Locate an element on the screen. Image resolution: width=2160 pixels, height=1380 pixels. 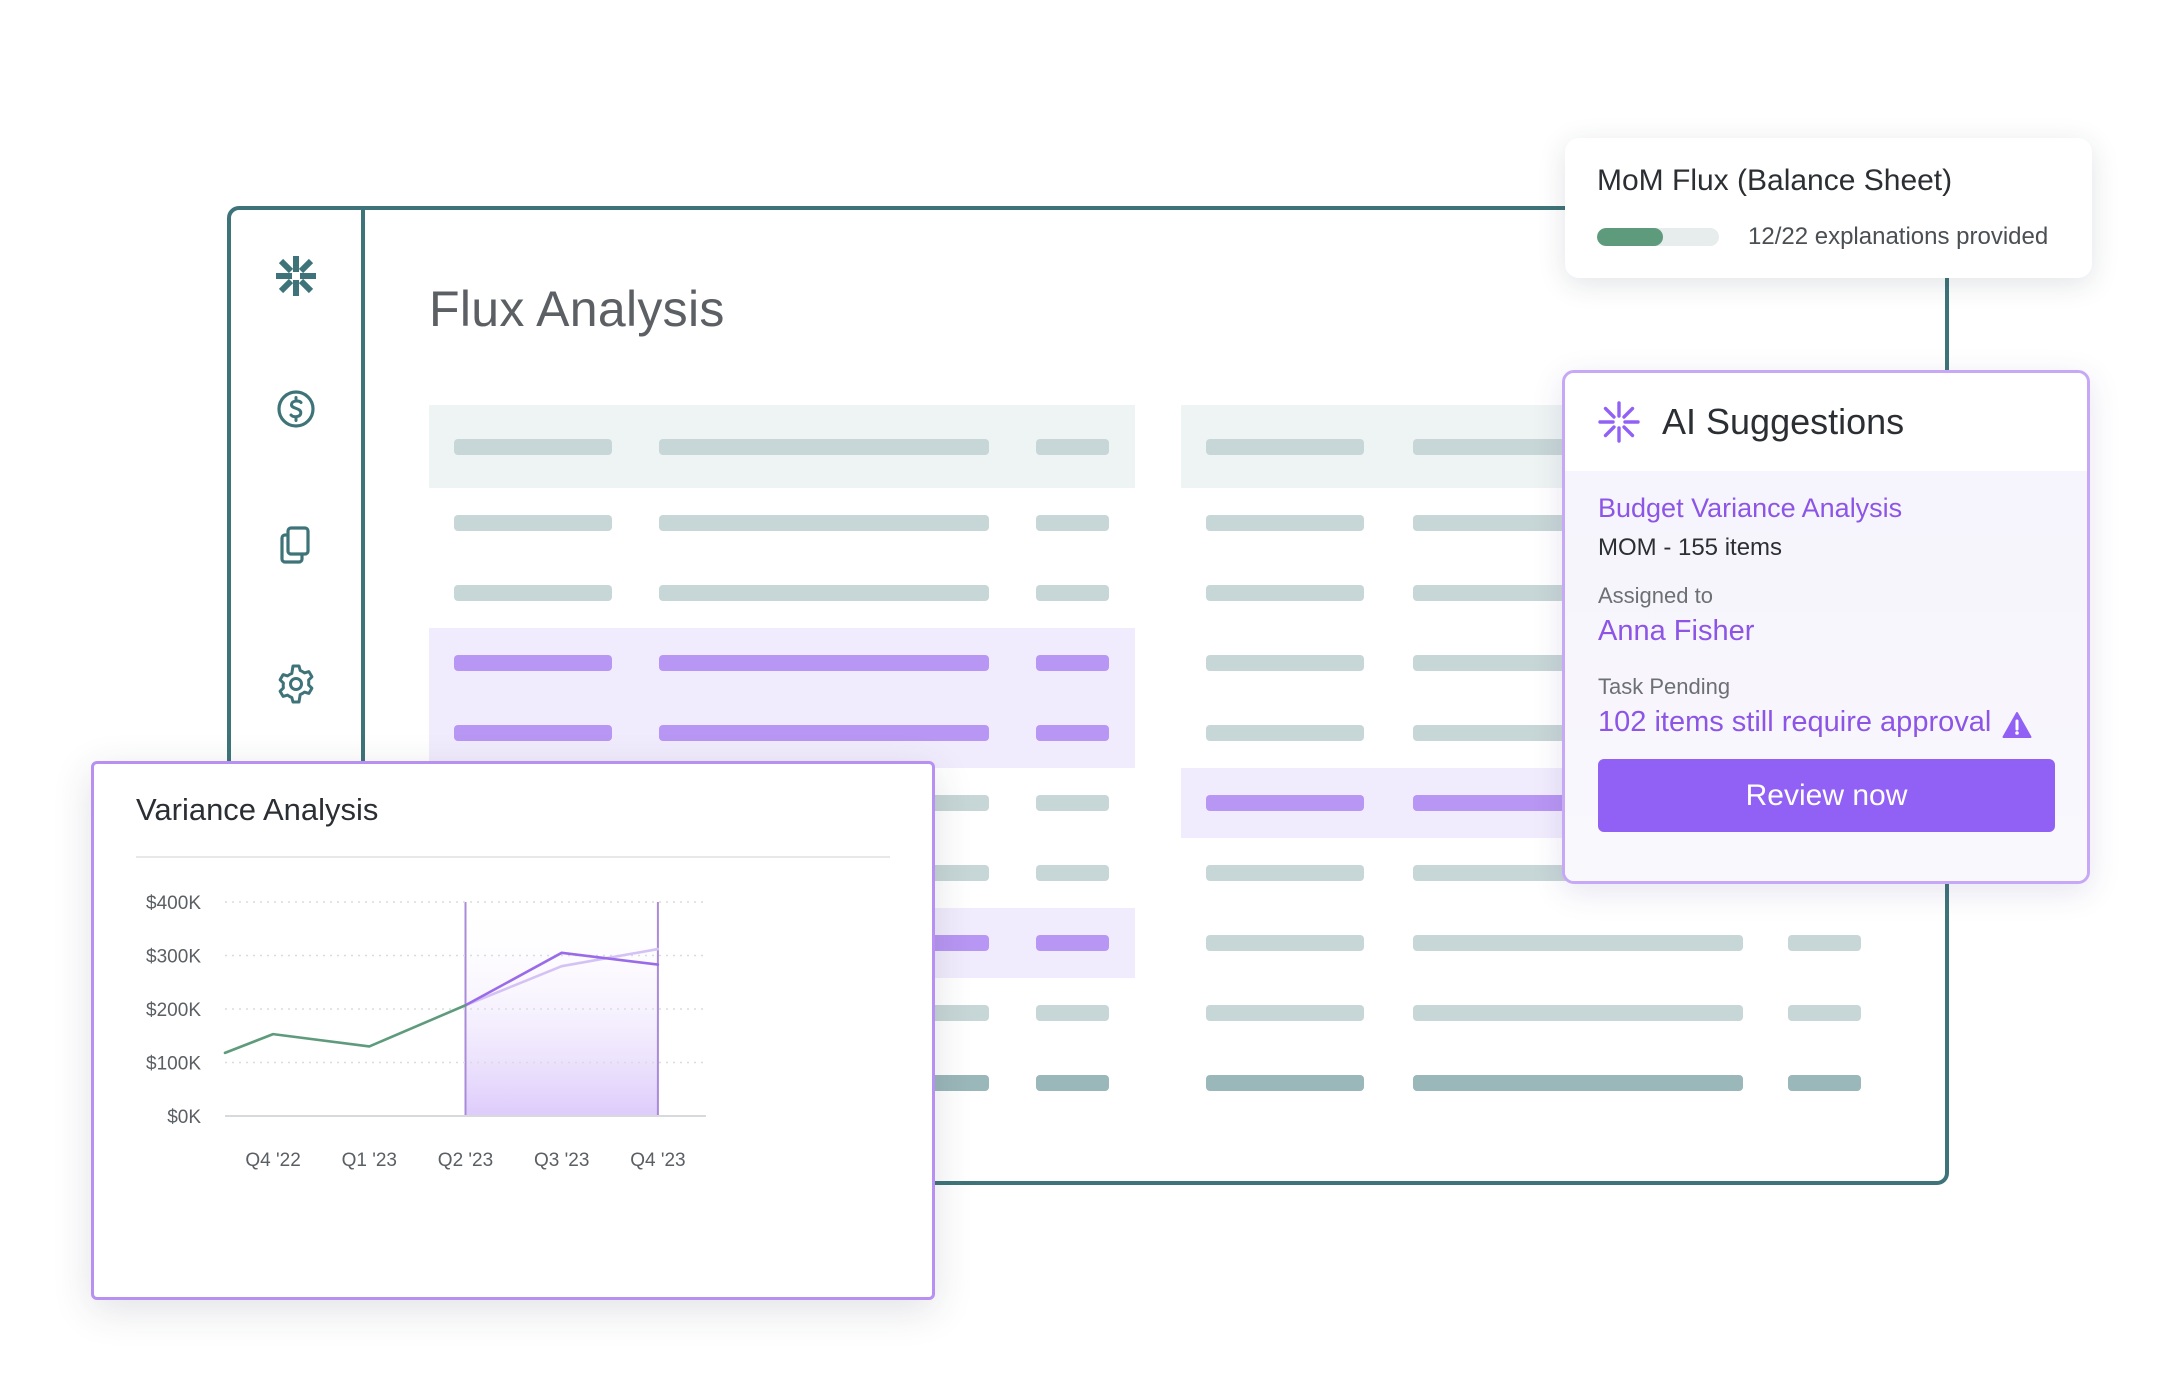
assignee-link: Anna Fisher is located at coordinates (1676, 631).